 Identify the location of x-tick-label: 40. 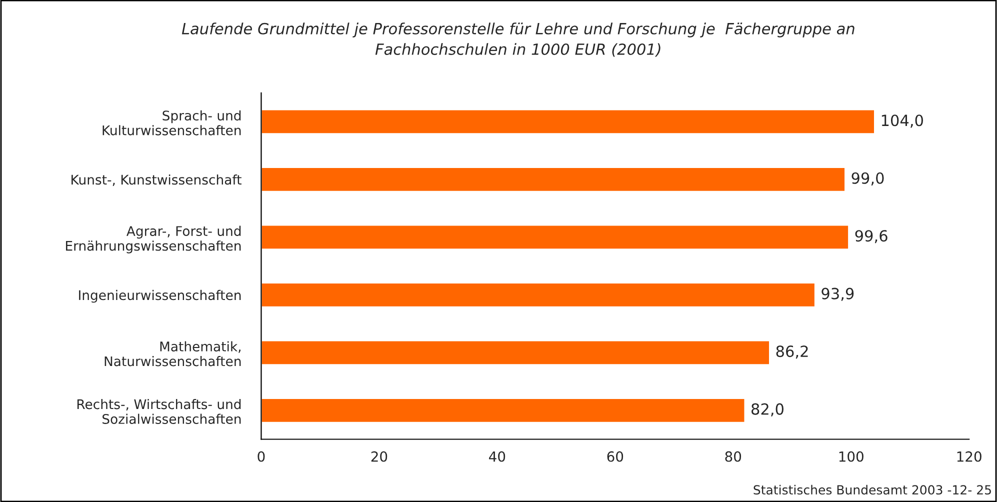
(497, 456).